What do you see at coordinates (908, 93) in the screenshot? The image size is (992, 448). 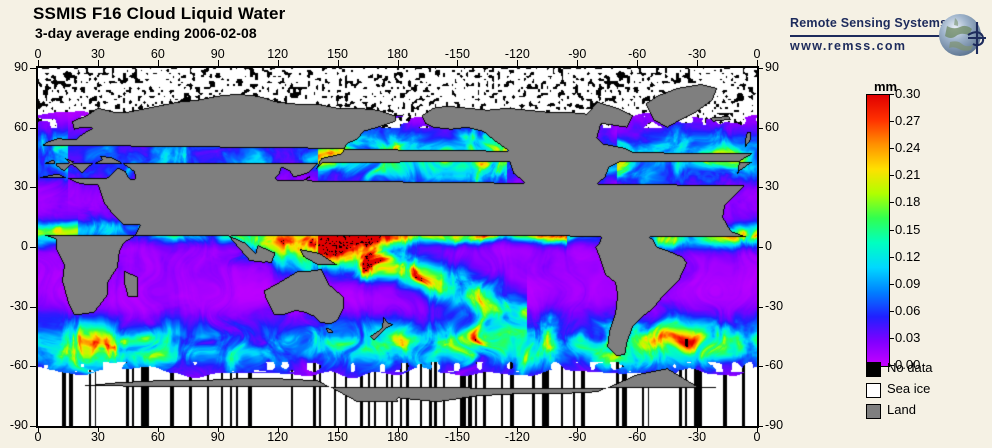 I see `colorbar-tick-label: 0.30` at bounding box center [908, 93].